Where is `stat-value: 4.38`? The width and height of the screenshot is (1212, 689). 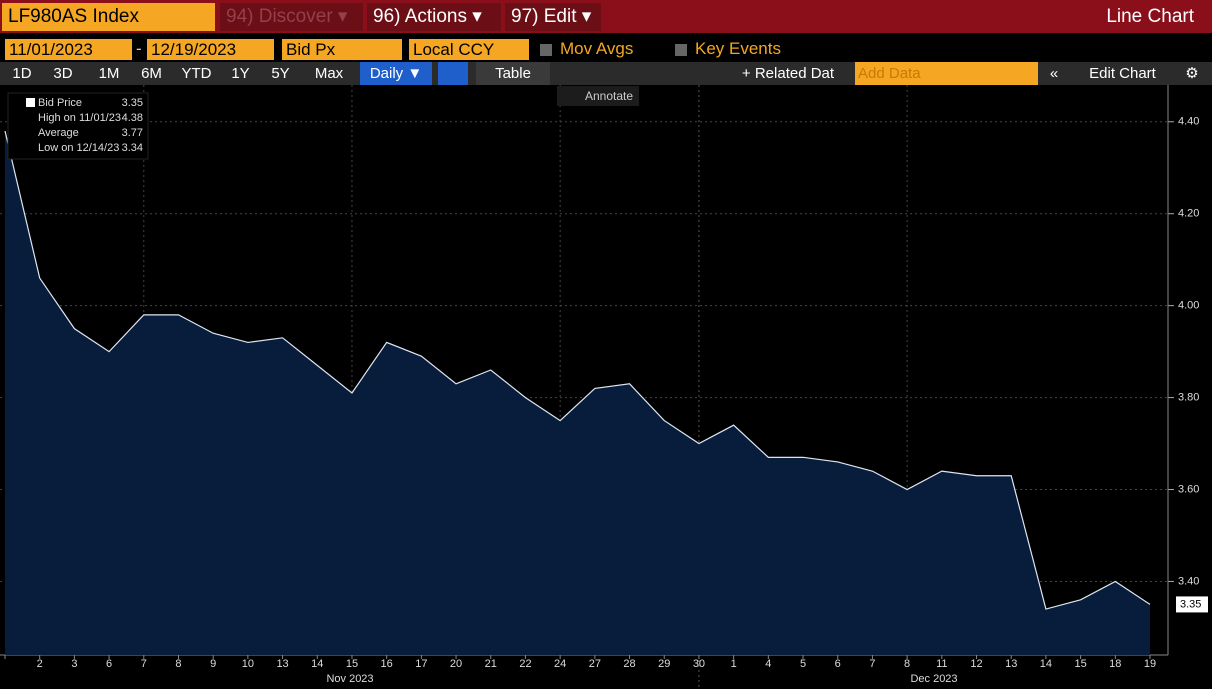
stat-value: 4.38 is located at coordinates (132, 118).